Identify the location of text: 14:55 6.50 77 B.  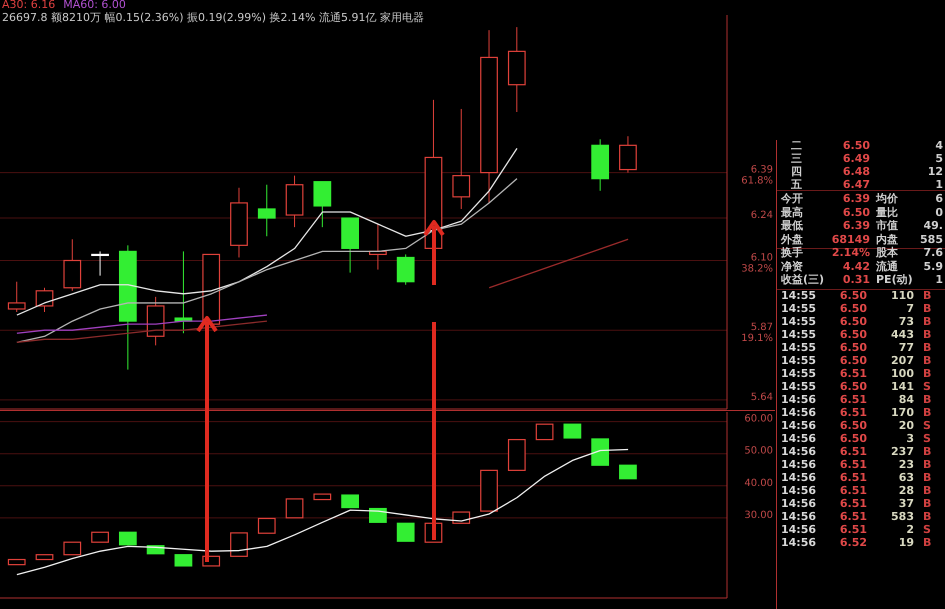
(856, 347).